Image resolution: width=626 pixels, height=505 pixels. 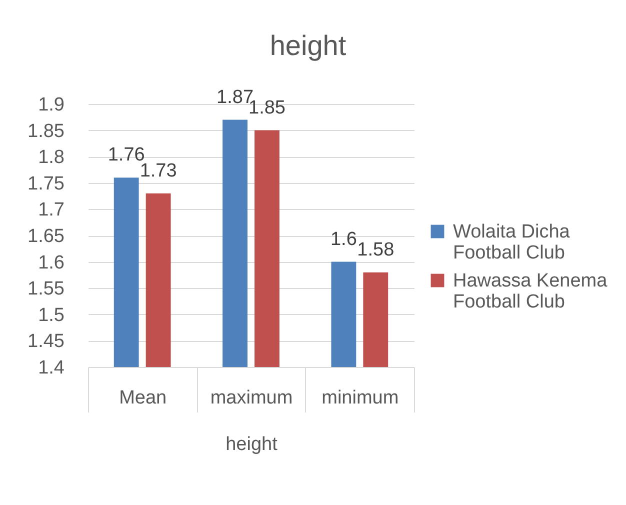 What do you see at coordinates (143, 398) in the screenshot?
I see `x-tick-label: Mean` at bounding box center [143, 398].